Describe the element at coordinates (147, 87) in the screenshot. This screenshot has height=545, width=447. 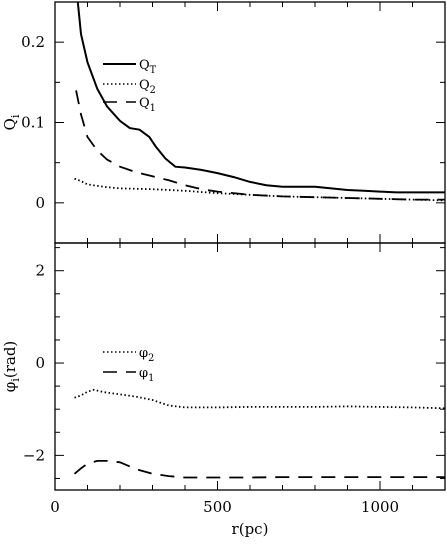
I see `legend-label: Q2` at that location.